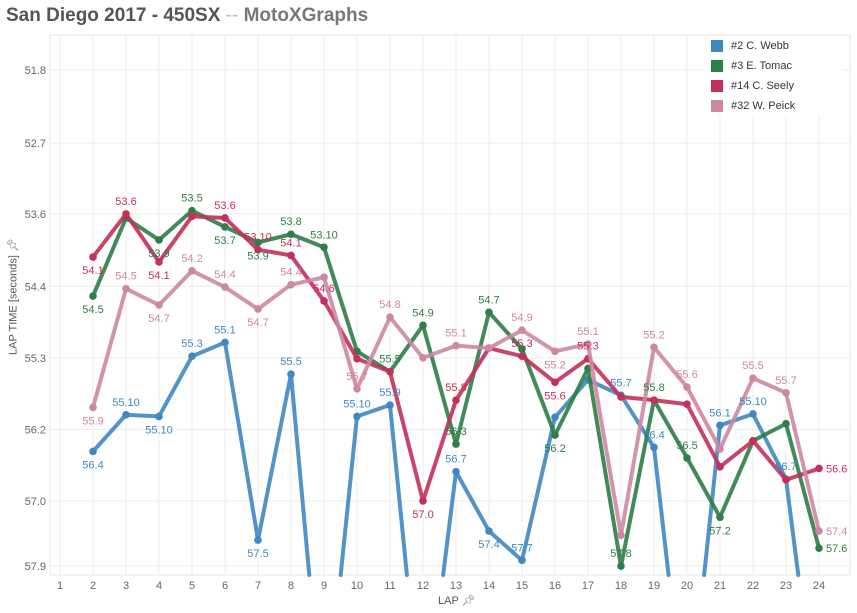 The image size is (857, 613). What do you see at coordinates (257, 554) in the screenshot?
I see `series--2-c-webb-data-label: 57.5` at bounding box center [257, 554].